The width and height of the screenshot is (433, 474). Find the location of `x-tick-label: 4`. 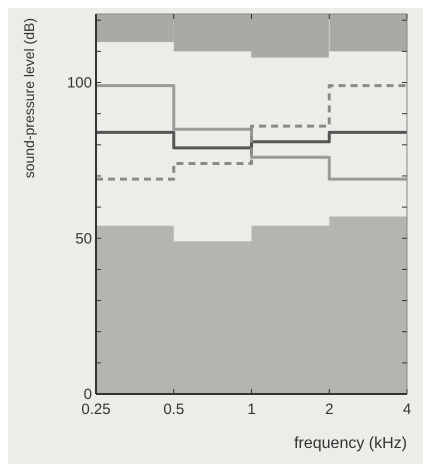

x-tick-label: 4 is located at coordinates (407, 409).